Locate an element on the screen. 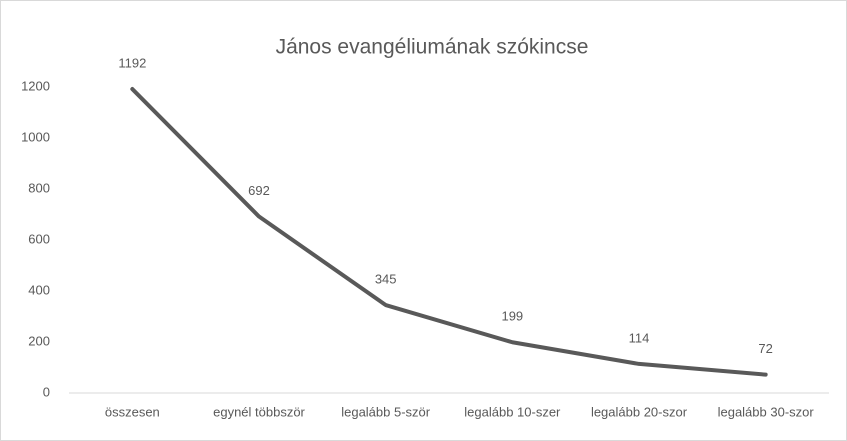  x-tick-label: legalább 10-szer is located at coordinates (512, 411).